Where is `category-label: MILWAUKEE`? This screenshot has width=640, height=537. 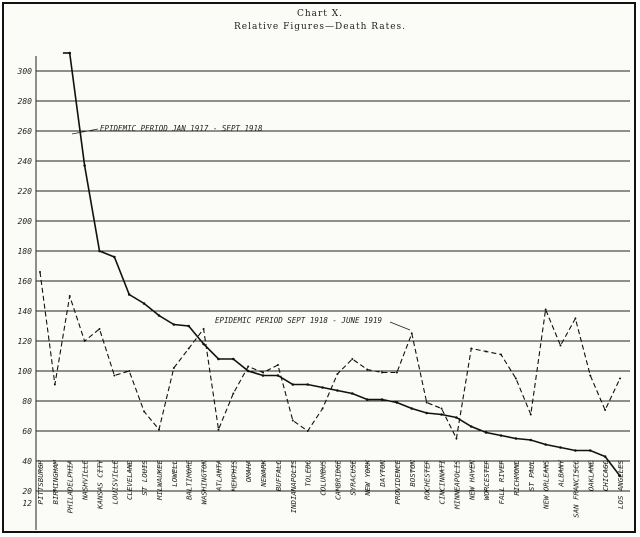
category-label: MILWAUKEE is located at coordinates (159, 480).